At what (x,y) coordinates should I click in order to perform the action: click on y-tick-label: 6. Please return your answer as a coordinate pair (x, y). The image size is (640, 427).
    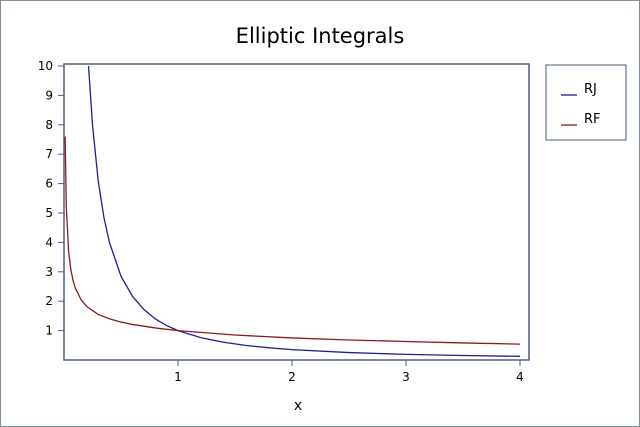
    Looking at the image, I should click on (49, 184).